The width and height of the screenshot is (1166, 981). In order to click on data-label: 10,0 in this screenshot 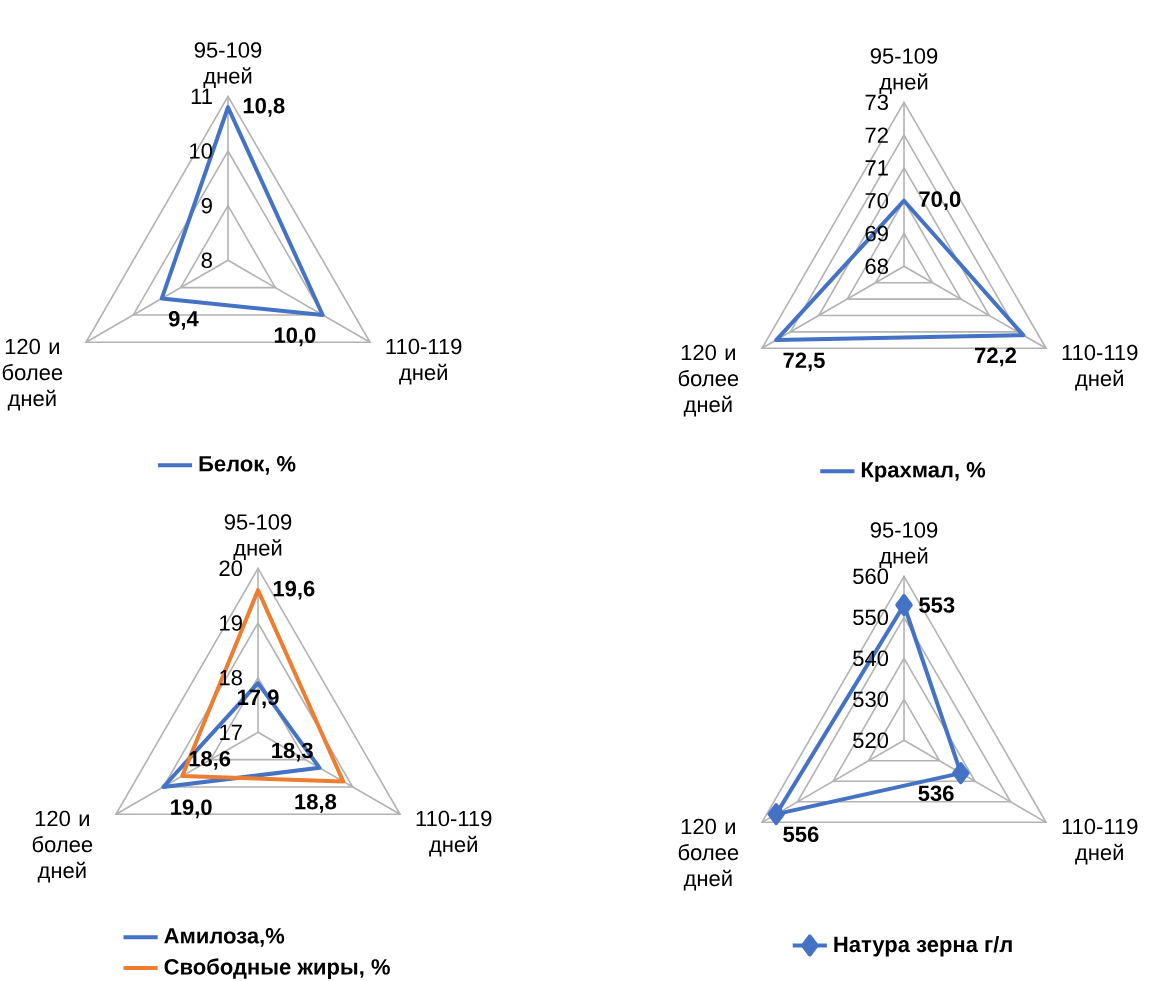, I will do `click(295, 337)`.